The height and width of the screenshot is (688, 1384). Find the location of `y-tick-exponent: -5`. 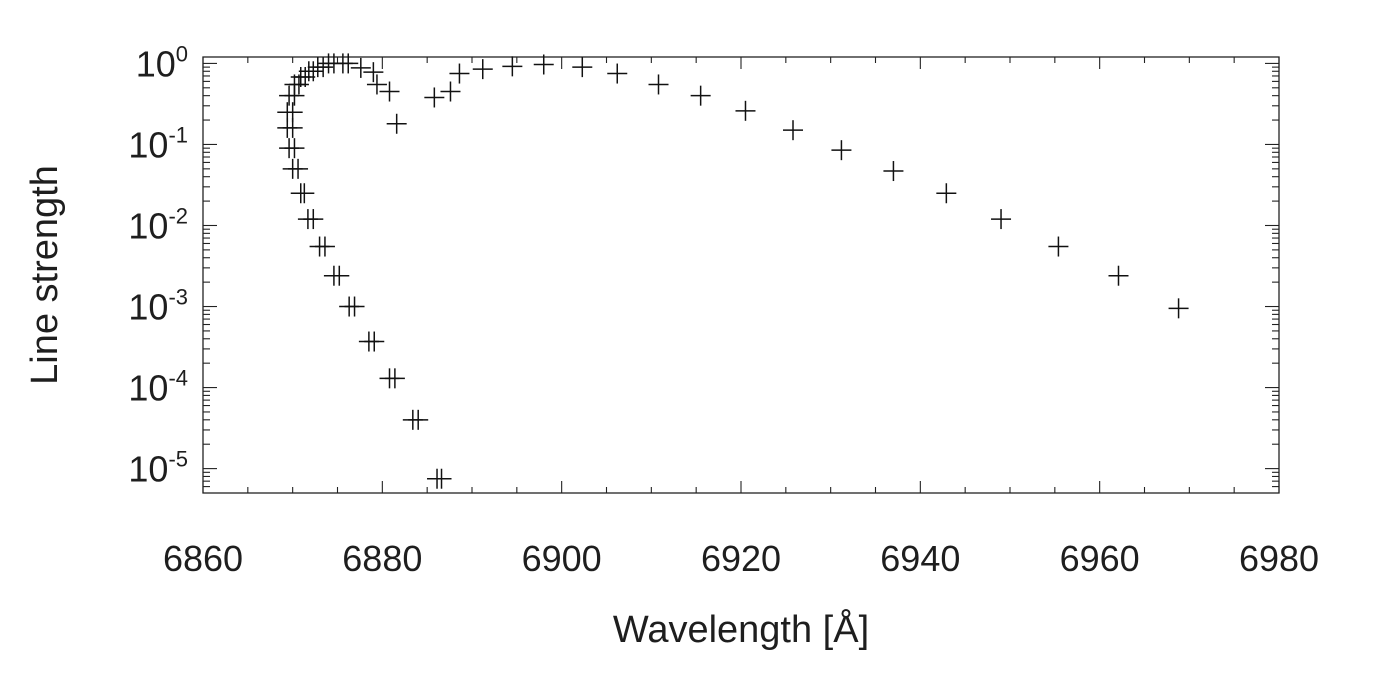

y-tick-exponent: -5 is located at coordinates (178, 459).